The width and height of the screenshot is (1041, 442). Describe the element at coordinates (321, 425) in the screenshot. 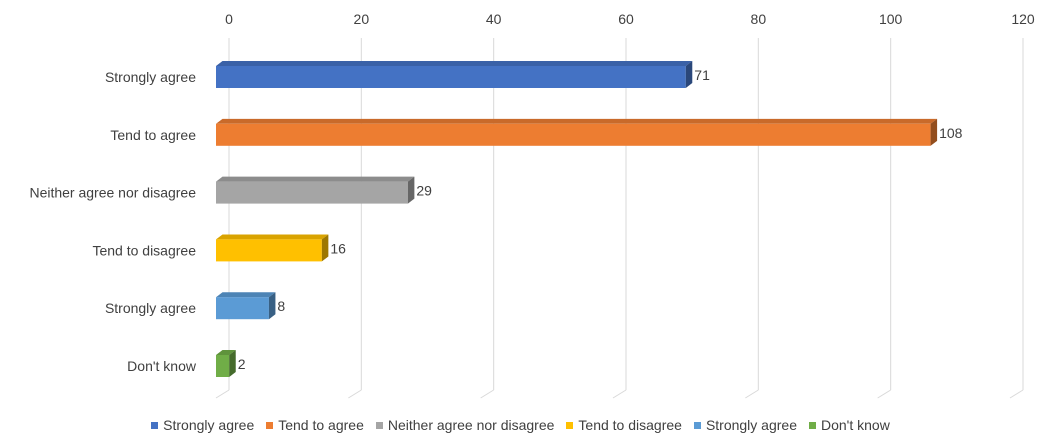

I see `legend-label: Tend to agree` at that location.